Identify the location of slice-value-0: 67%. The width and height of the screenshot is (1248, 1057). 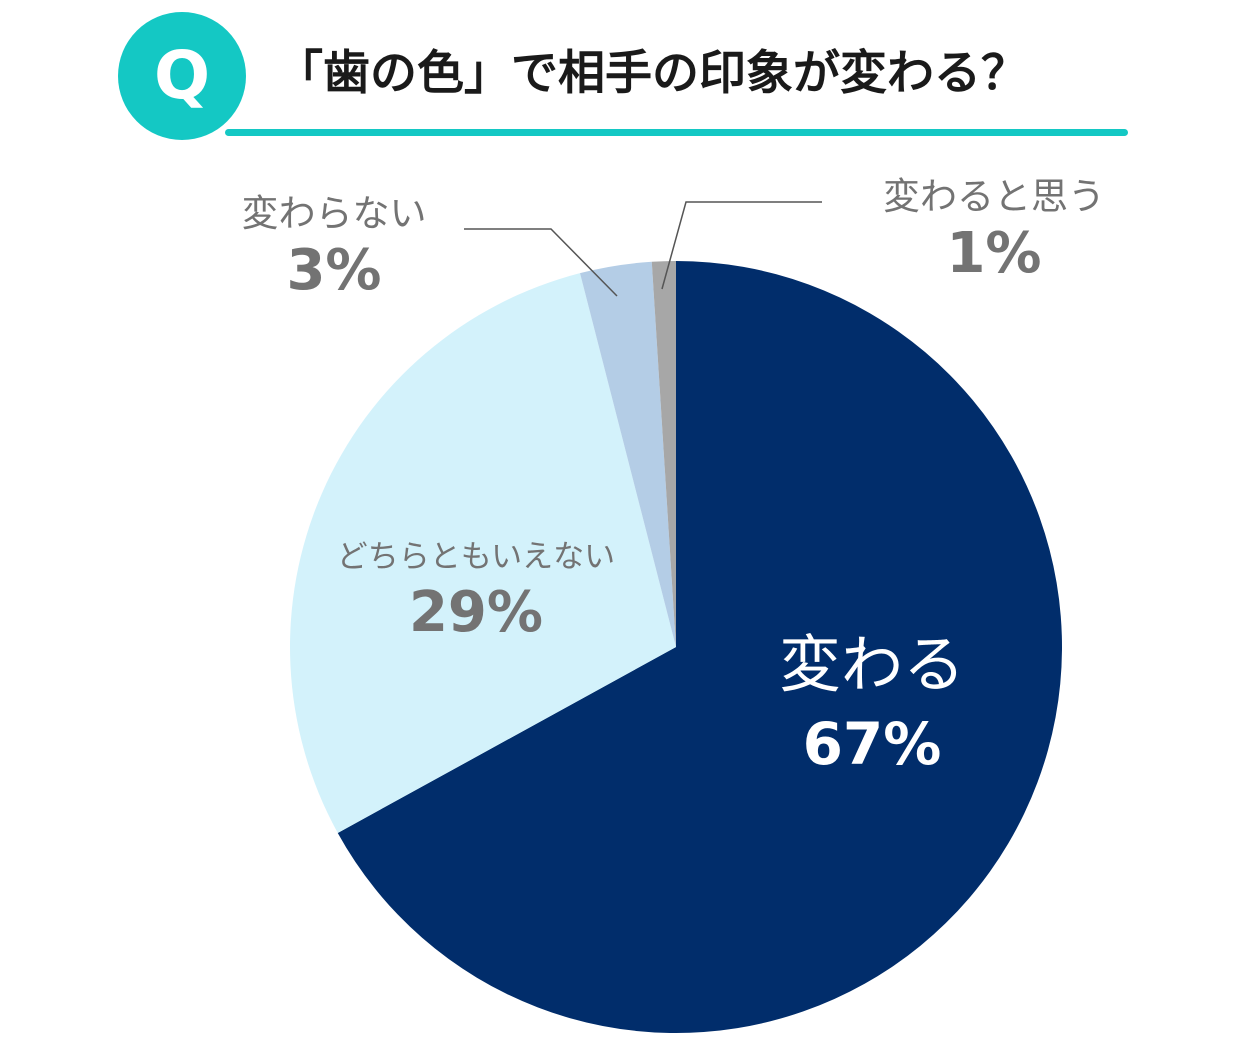
(872, 744).